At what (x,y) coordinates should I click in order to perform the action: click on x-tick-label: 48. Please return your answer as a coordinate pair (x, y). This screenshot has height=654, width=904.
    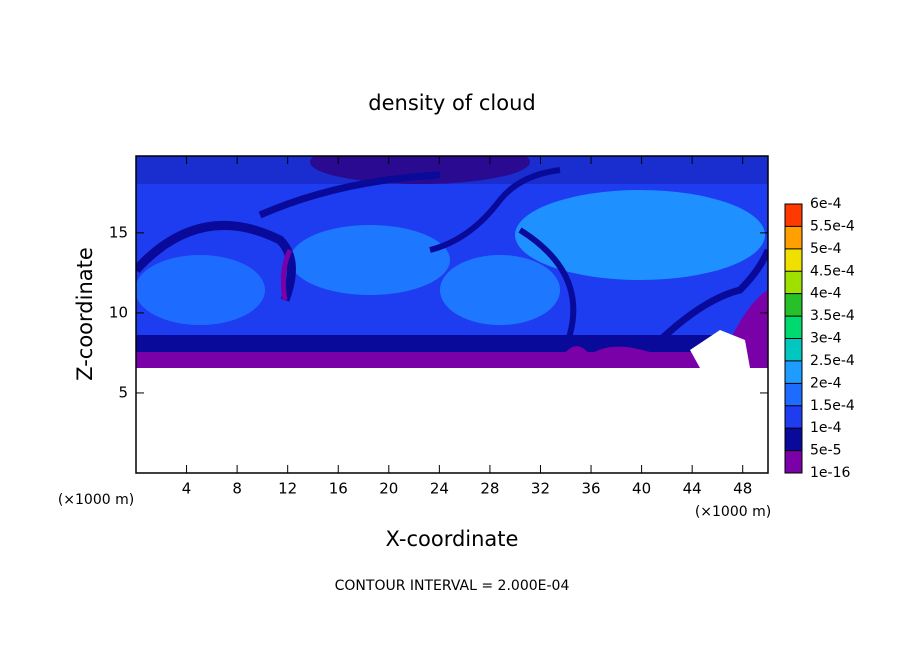
    Looking at the image, I should click on (742, 489).